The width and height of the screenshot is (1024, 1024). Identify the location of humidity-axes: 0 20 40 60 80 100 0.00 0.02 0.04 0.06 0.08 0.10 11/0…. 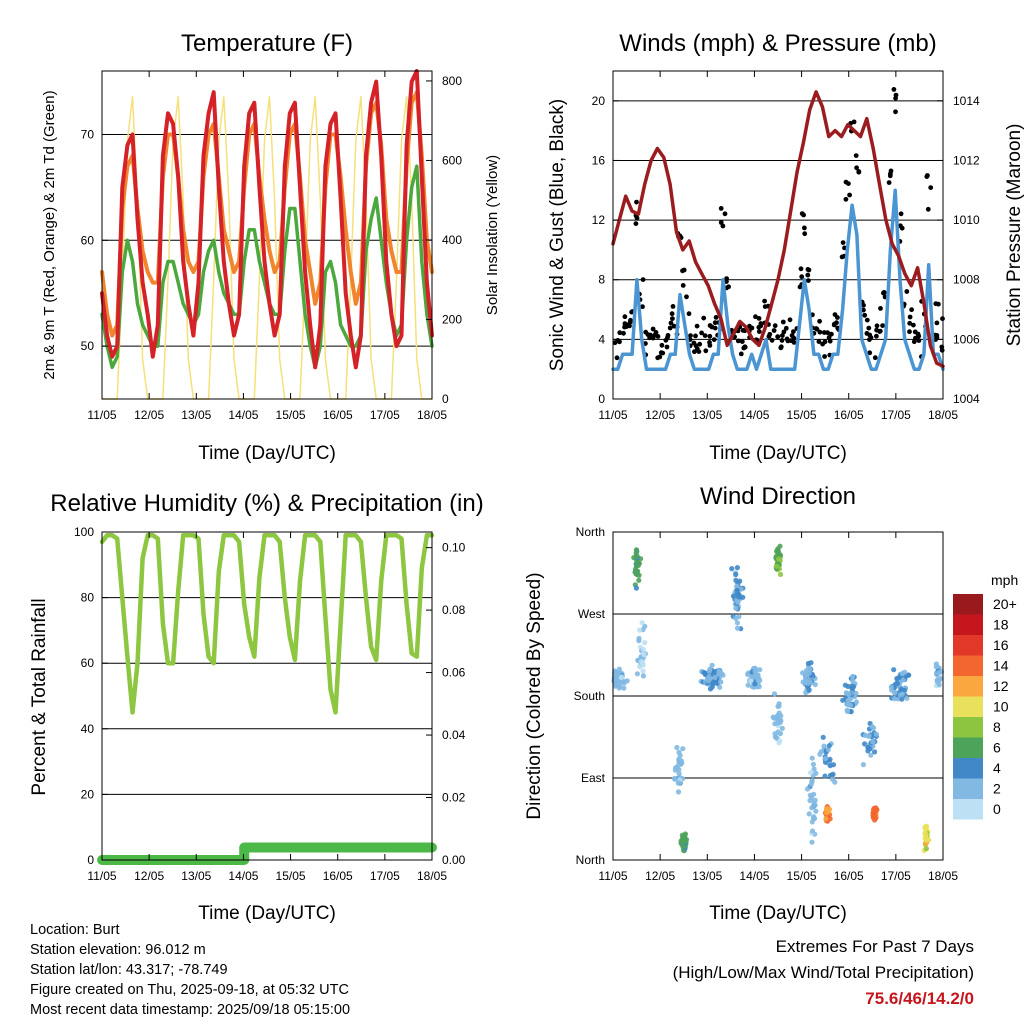
(270, 704).